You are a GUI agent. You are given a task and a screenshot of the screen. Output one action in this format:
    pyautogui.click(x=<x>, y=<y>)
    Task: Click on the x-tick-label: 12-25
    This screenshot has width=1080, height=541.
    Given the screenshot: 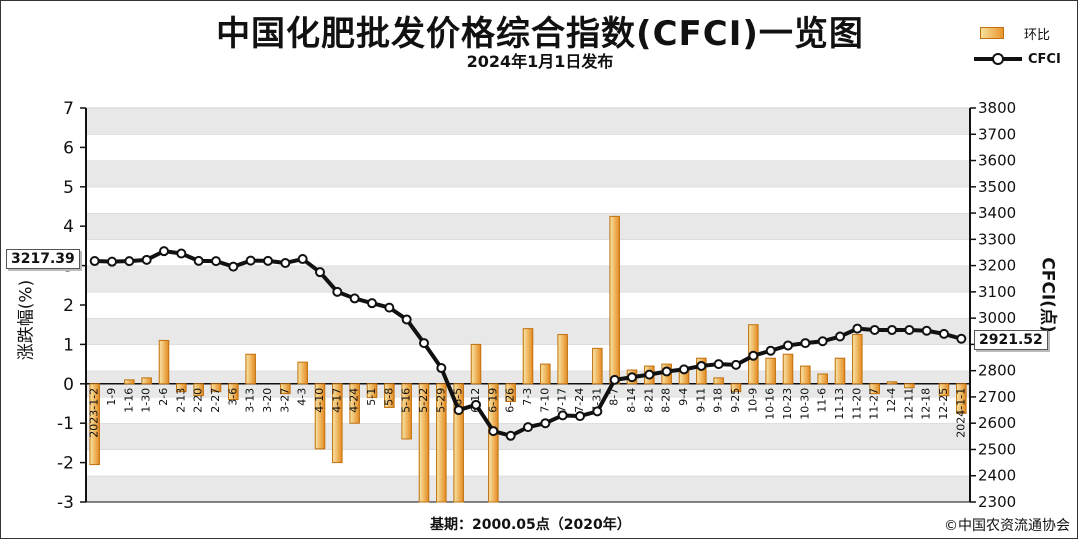 What is the action you would take?
    pyautogui.click(x=943, y=404)
    